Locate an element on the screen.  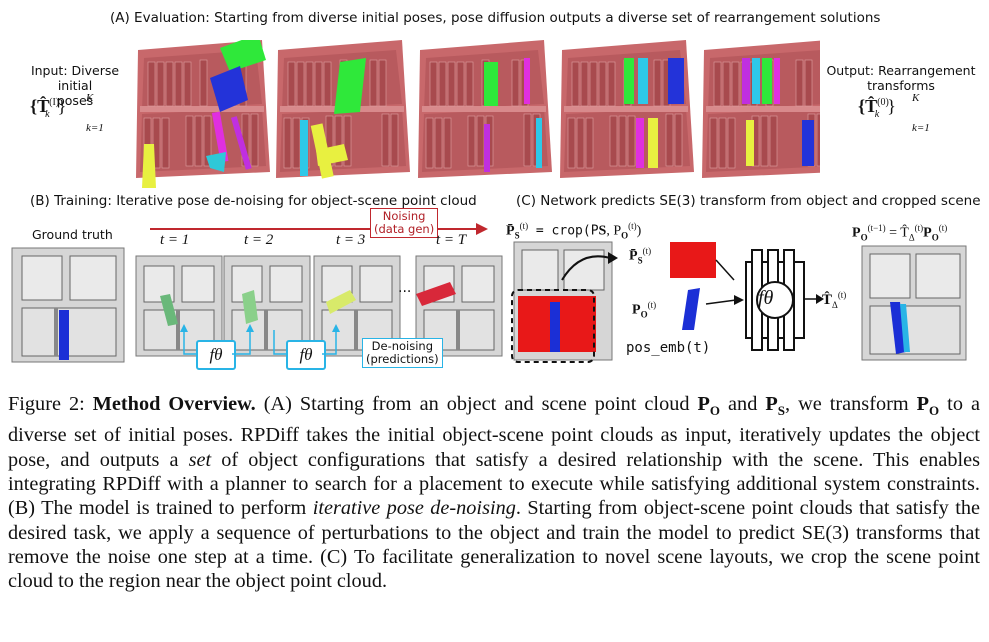
po: P is located at coordinates (636, 310).